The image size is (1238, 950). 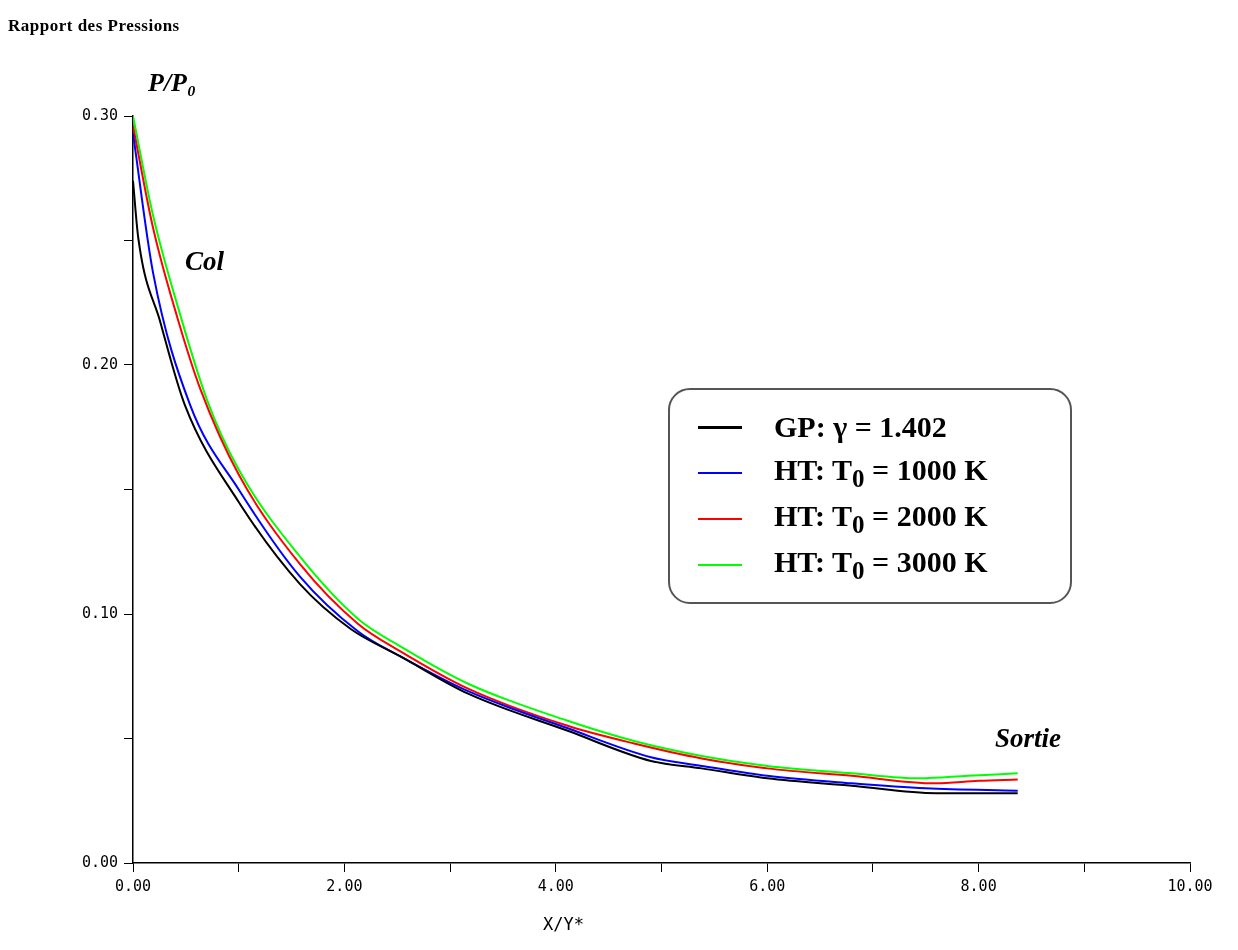 What do you see at coordinates (99, 363) in the screenshot?
I see `y-tick-label: 0.20` at bounding box center [99, 363].